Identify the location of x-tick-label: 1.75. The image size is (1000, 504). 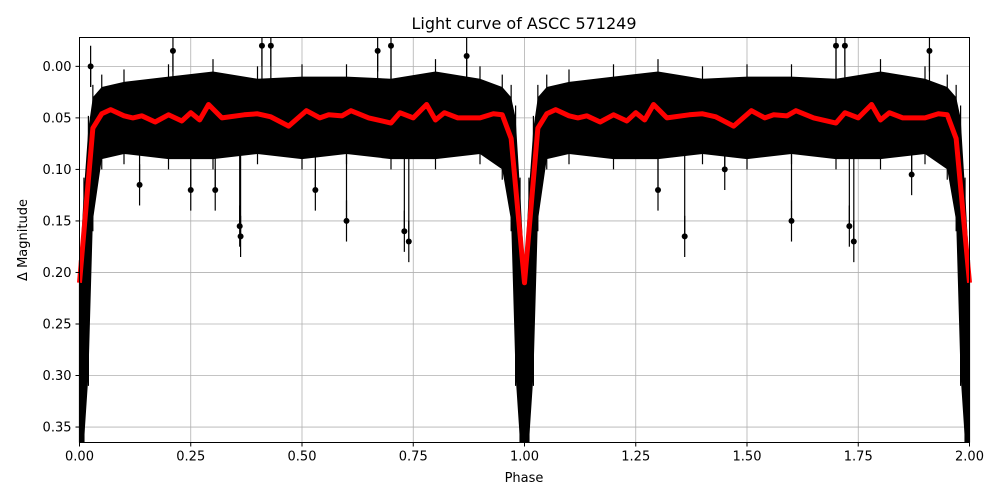
(858, 457).